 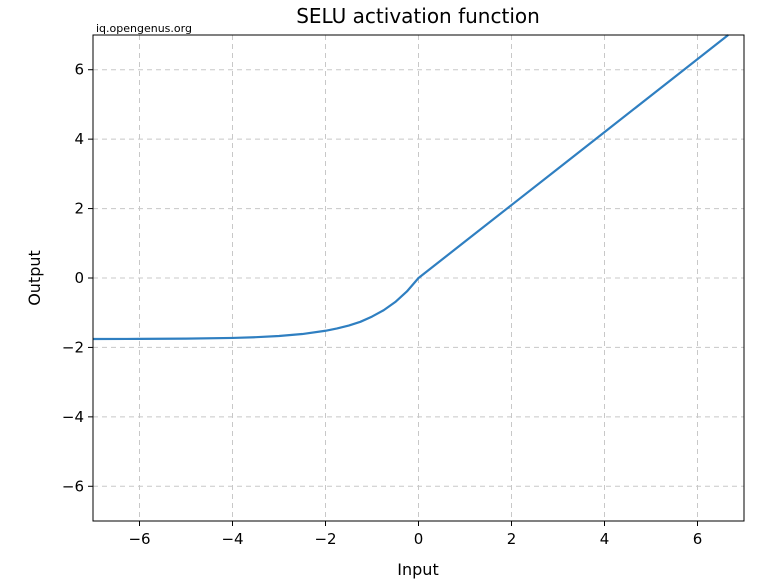 What do you see at coordinates (698, 539) in the screenshot?
I see `x-tick-label: 6` at bounding box center [698, 539].